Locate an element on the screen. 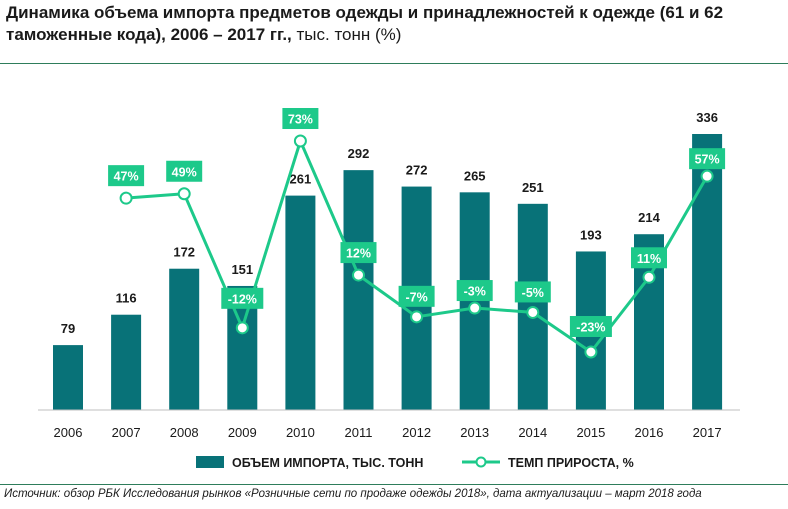  growth-label-box-2009 is located at coordinates (242, 298).